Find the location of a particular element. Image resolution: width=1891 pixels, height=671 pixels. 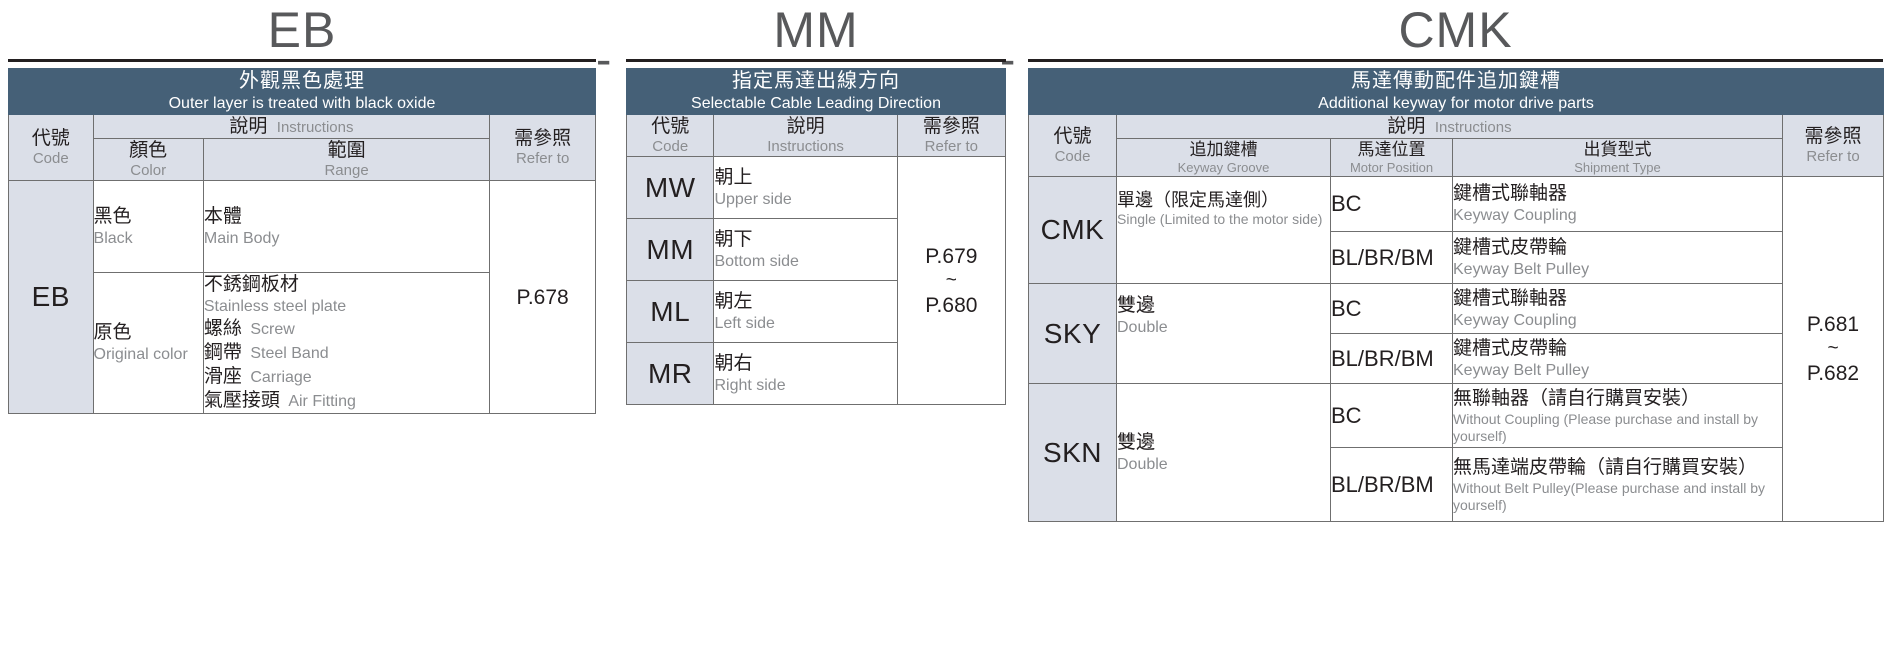

shipment-cell-cmk-blbrbm: 鍵槽式皮帶輪 Keyway Belt Pulley is located at coordinates (1617, 257).